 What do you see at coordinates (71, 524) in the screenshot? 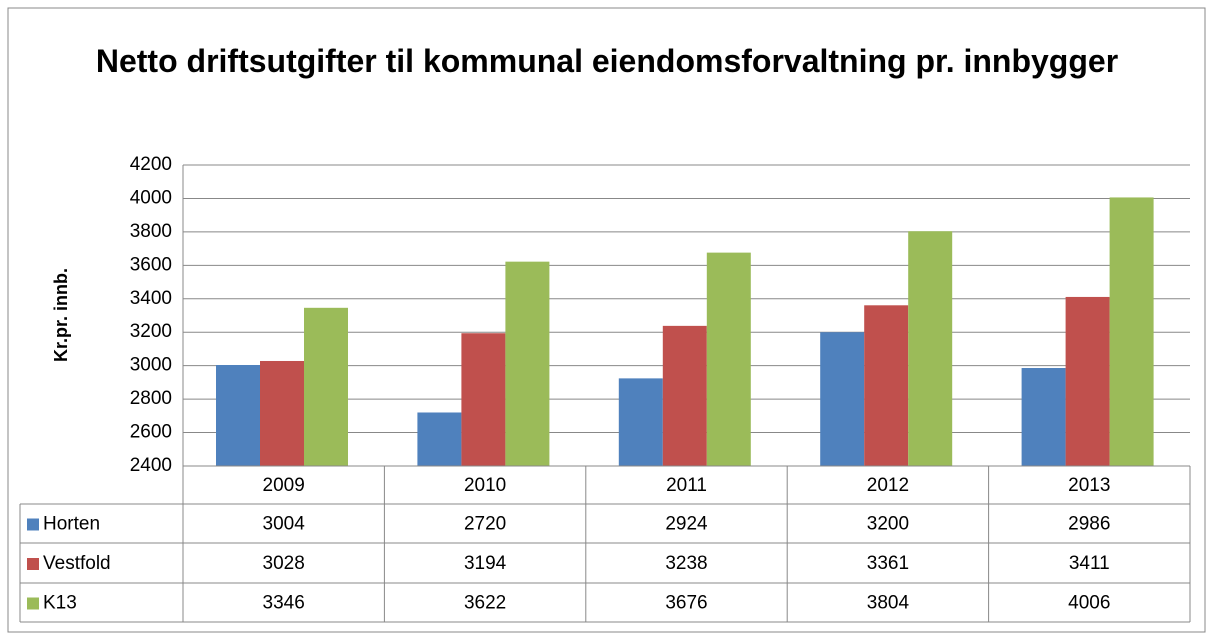
I see `legend-label: Horten` at bounding box center [71, 524].